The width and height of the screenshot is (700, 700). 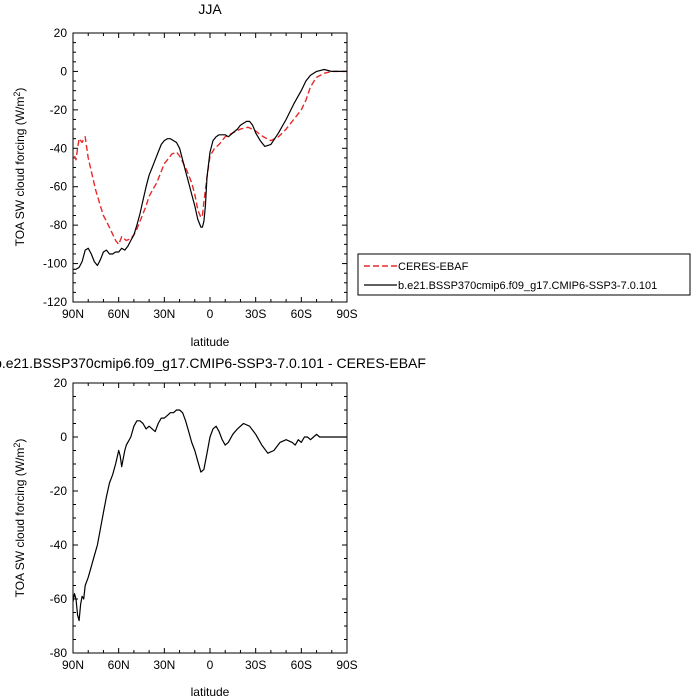 What do you see at coordinates (210, 692) in the screenshot?
I see `bottom-chart-xlabel: latitude` at bounding box center [210, 692].